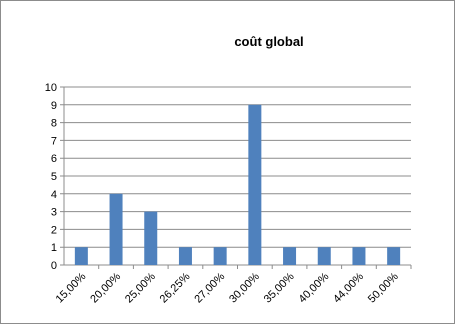 The image size is (456, 326). Describe the element at coordinates (348, 287) in the screenshot. I see `x-tick-label: 44,00%` at that location.